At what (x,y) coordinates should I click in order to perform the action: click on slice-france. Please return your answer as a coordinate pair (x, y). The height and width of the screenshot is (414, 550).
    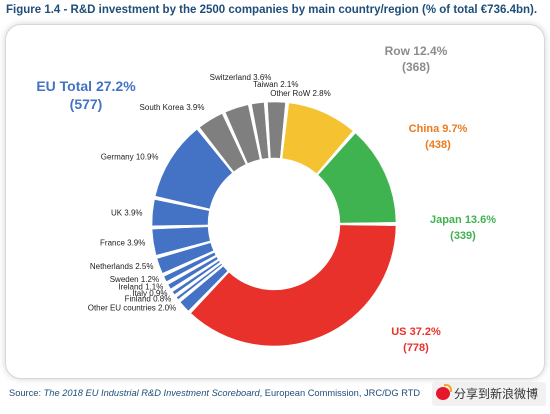
    Looking at the image, I should click on (181, 241).